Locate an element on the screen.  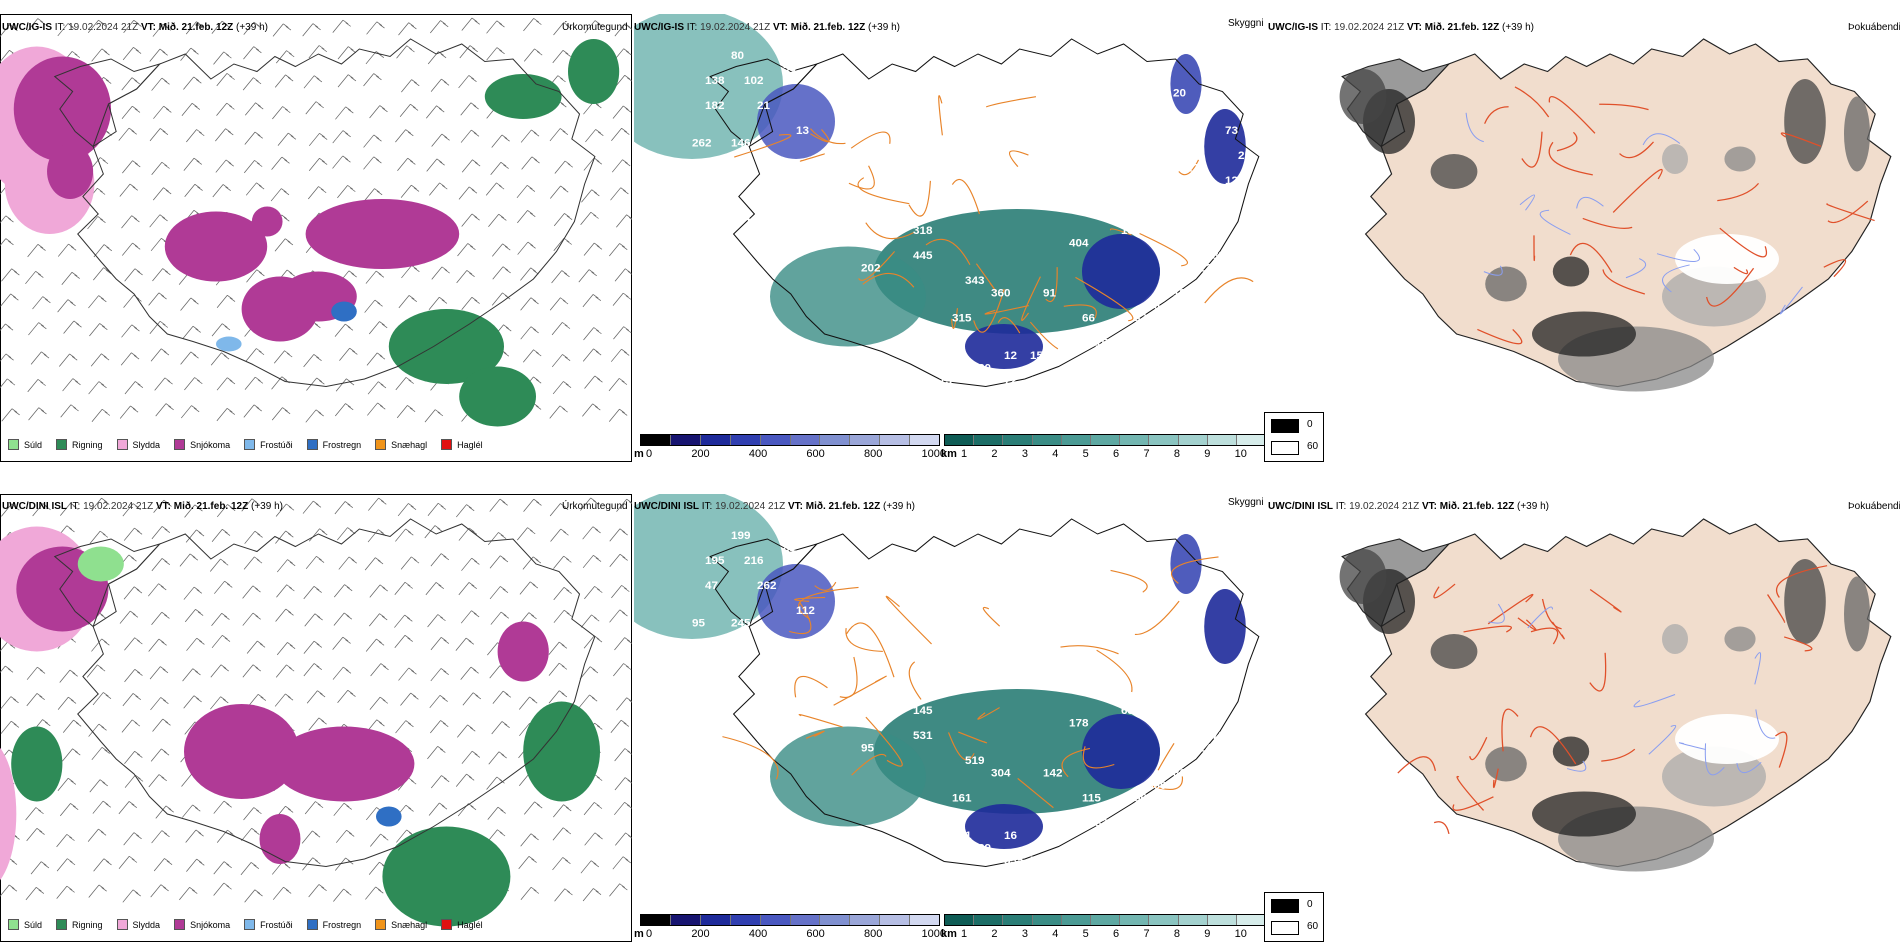
init-time: 19.02.2024 21Z is located at coordinates (750, 506).